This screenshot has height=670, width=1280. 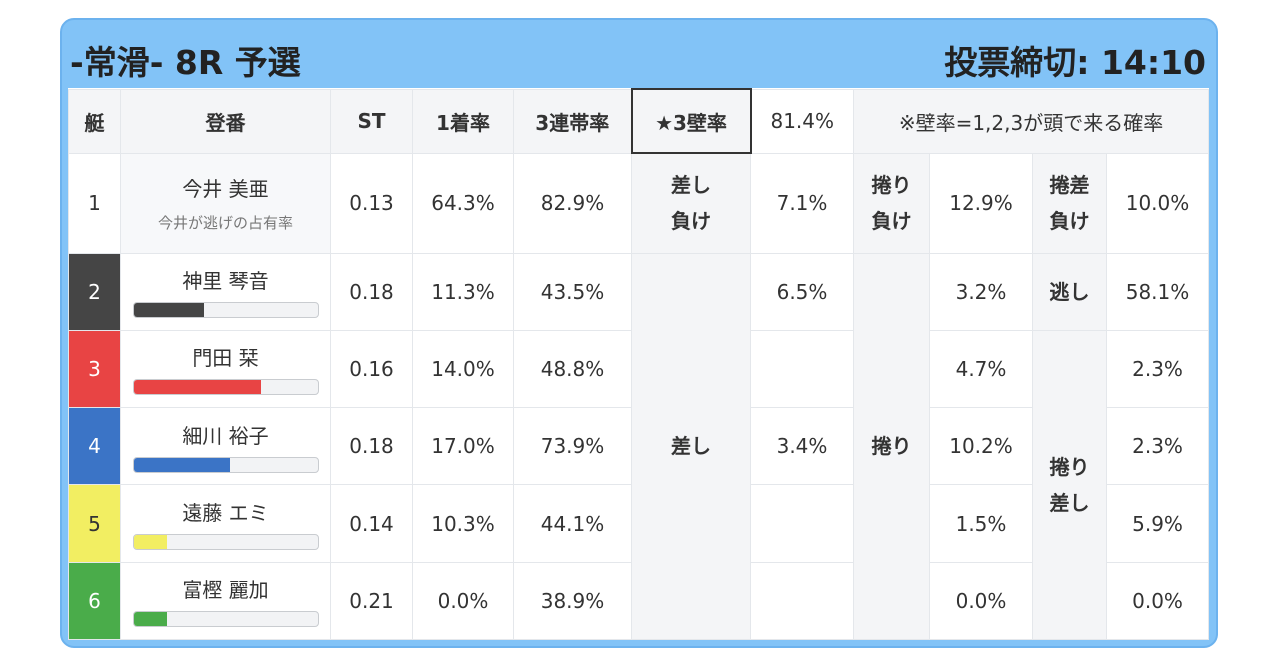 I want to click on win: 10.3%, so click(x=463, y=523).